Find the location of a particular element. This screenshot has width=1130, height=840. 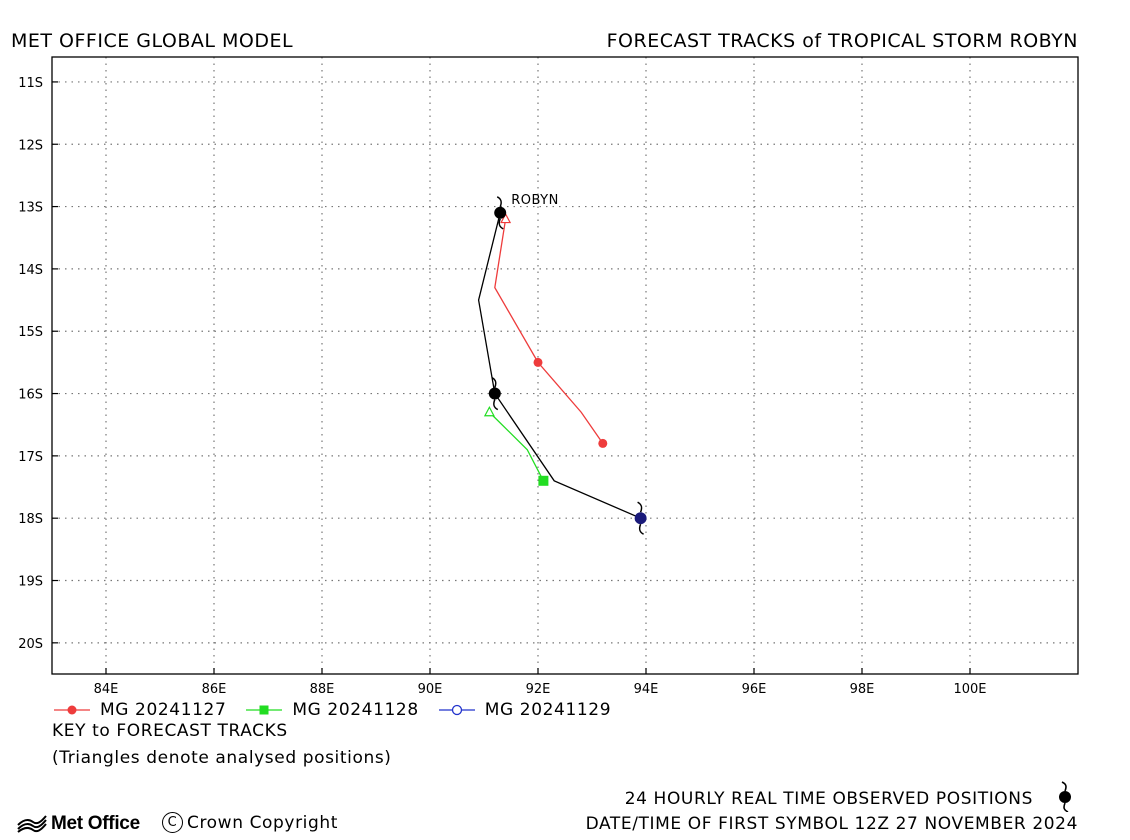

legend-label: MG 20241128 is located at coordinates (355, 710).